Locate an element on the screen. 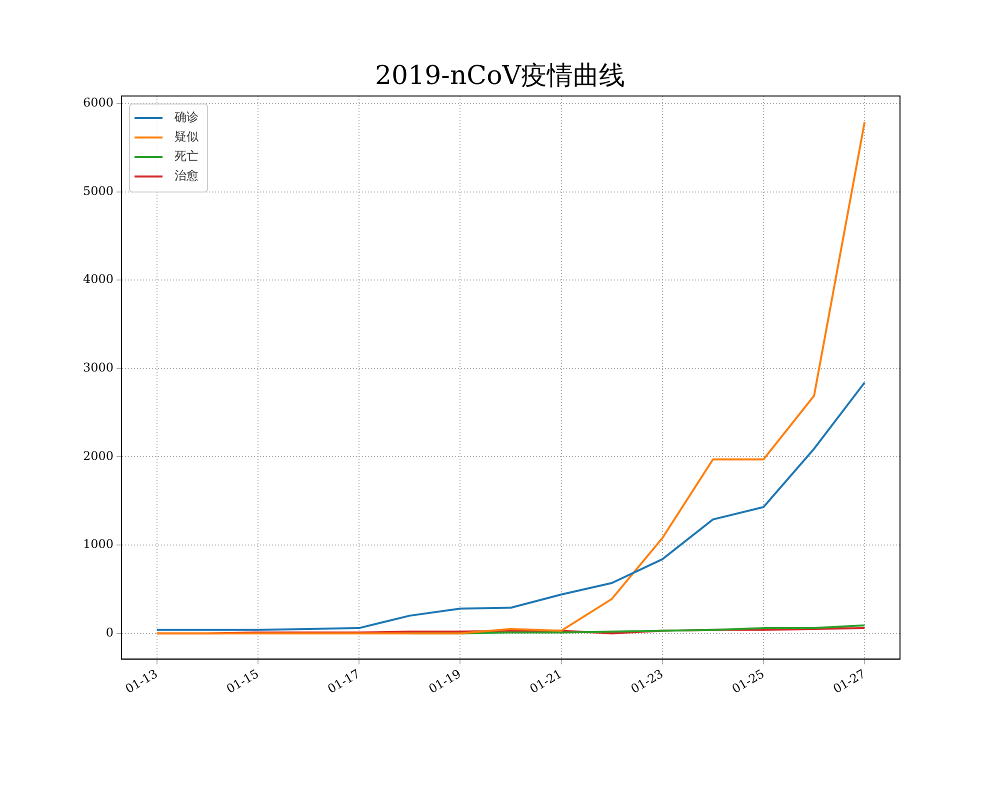 This screenshot has height=800, width=1000. y-tick-label: 5000 is located at coordinates (98, 191).